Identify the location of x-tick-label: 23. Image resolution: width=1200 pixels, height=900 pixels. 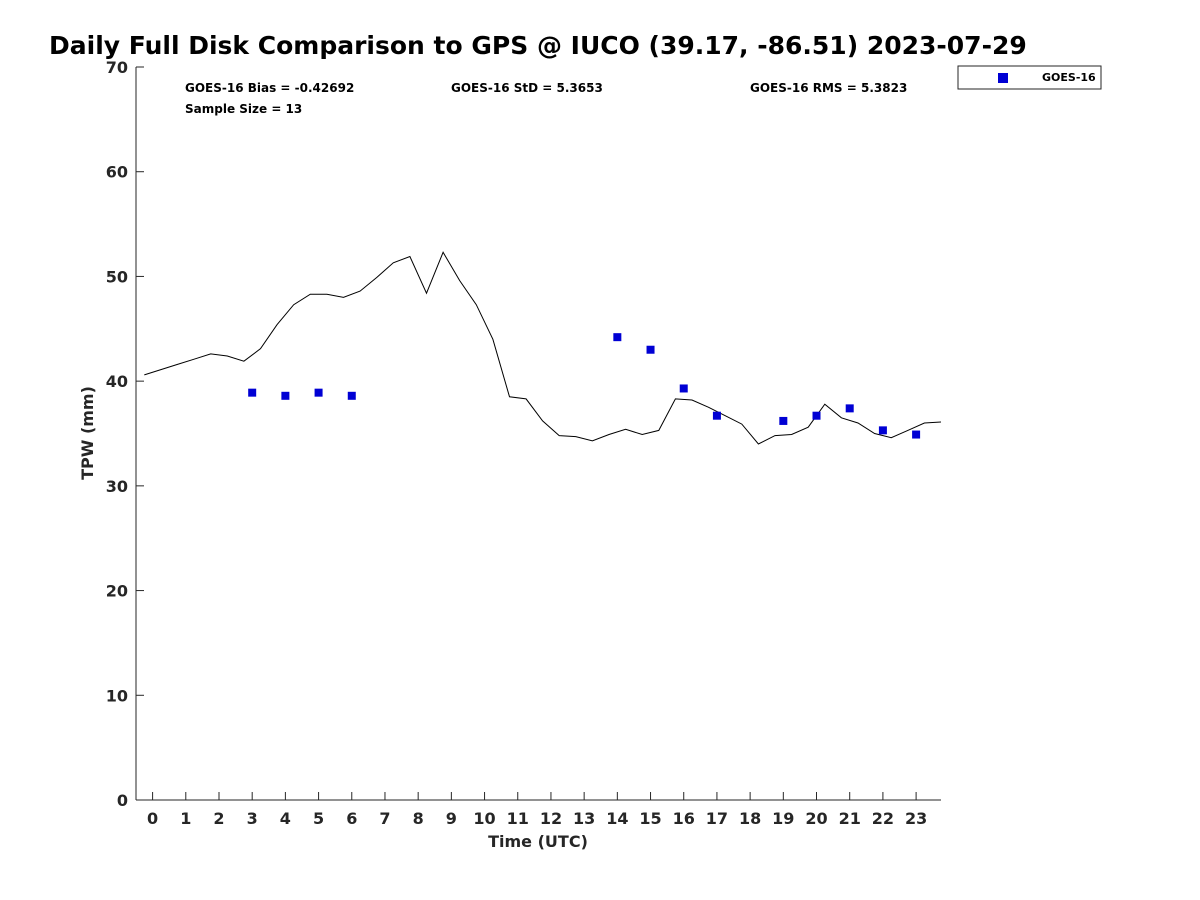
(916, 818).